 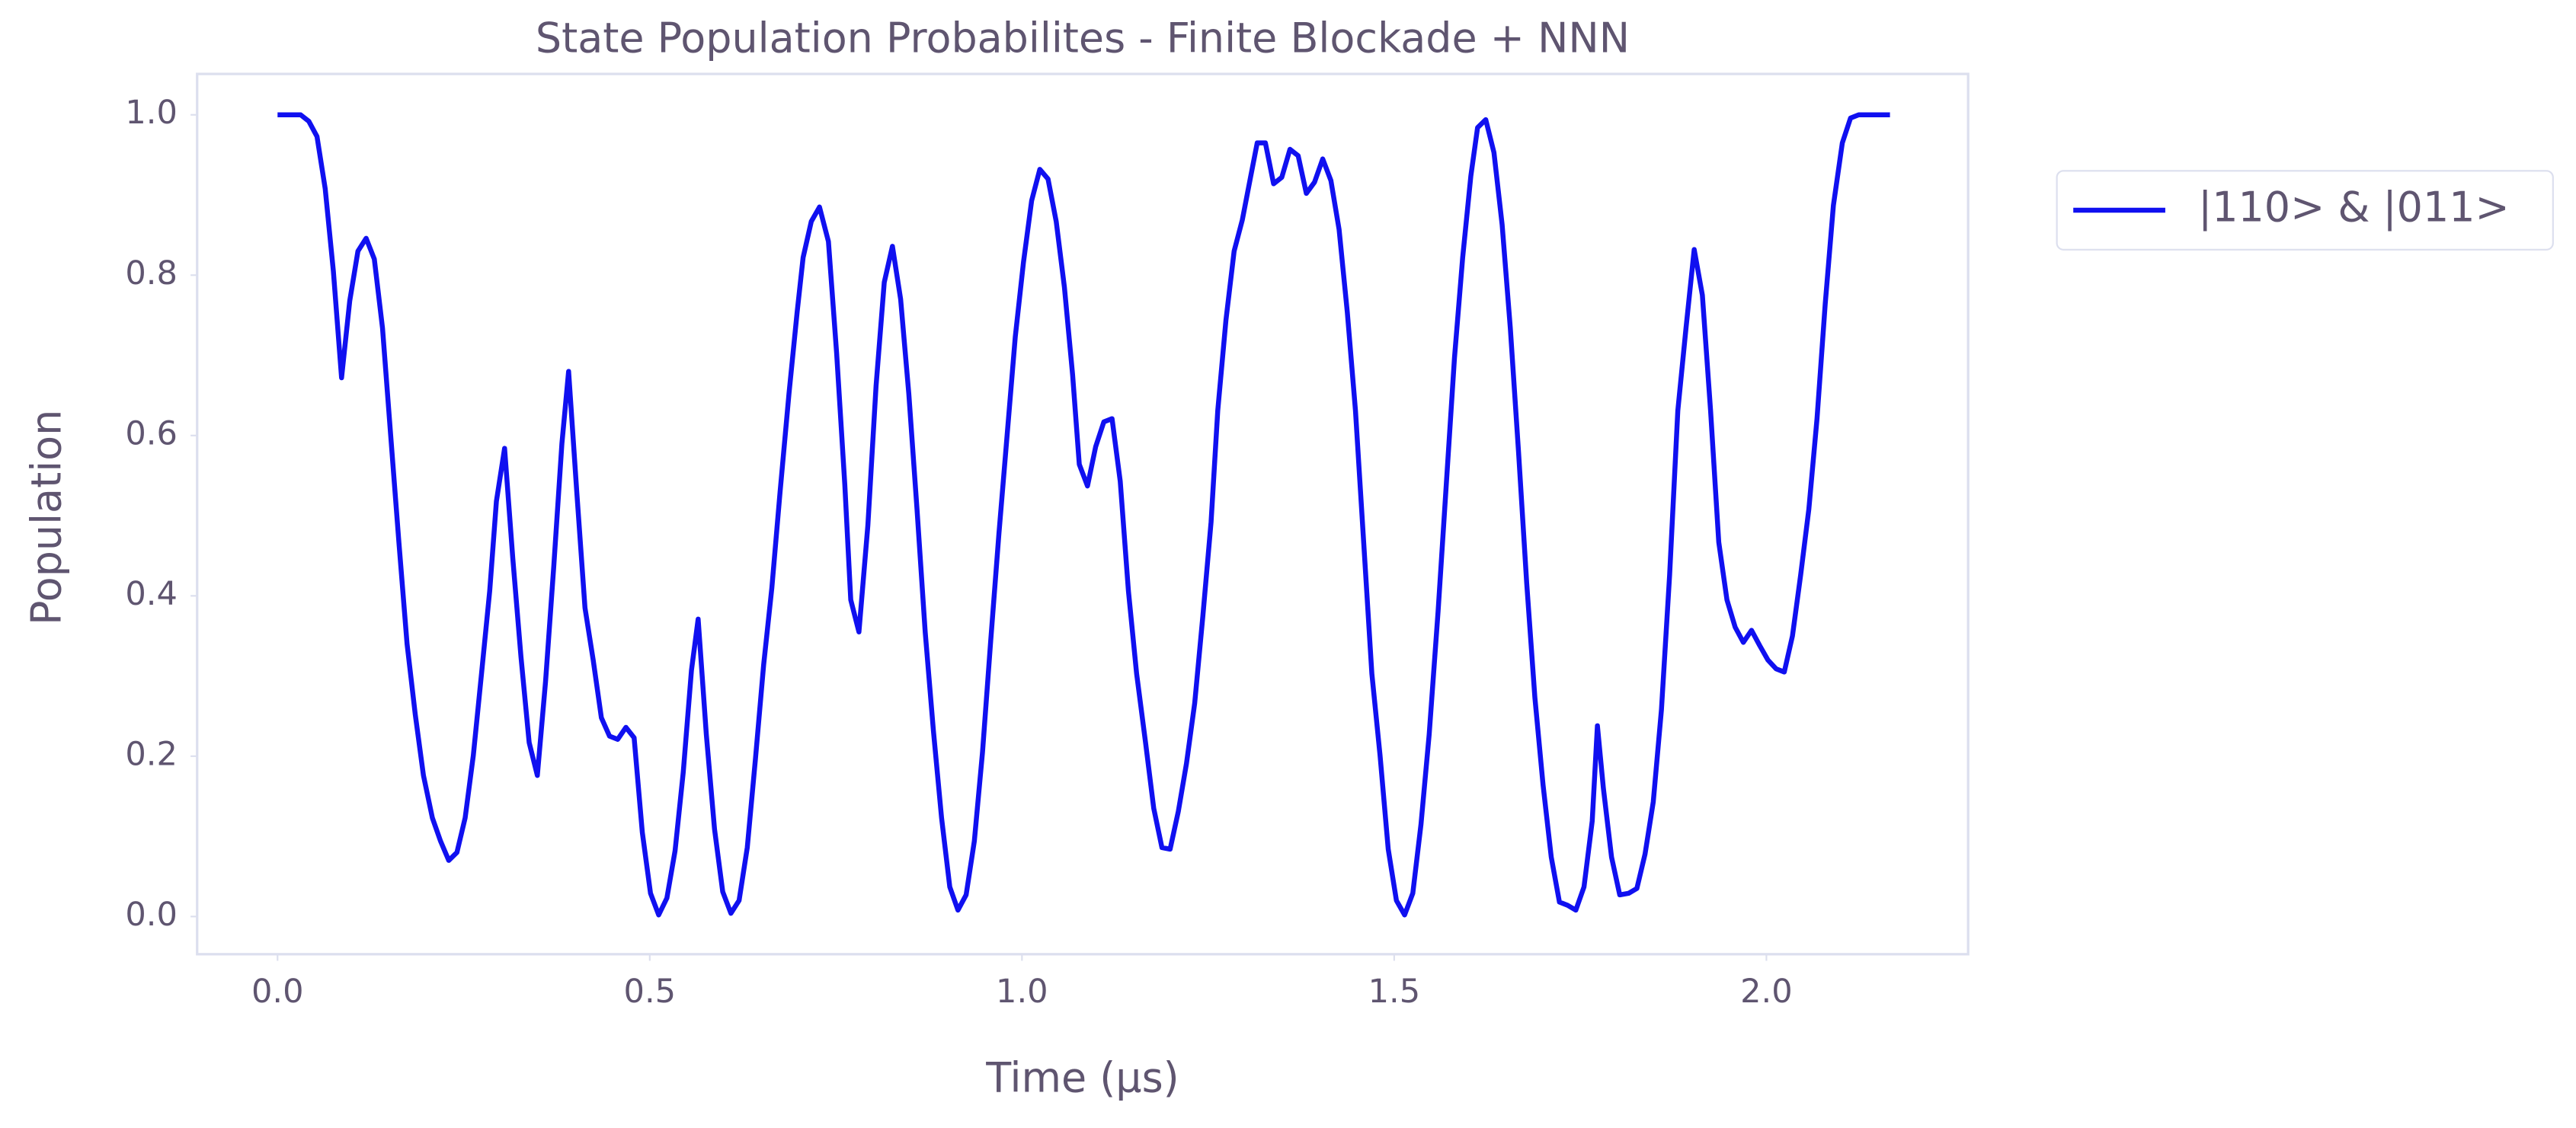 What do you see at coordinates (277, 992) in the screenshot?
I see `x-tick-label: 0.0` at bounding box center [277, 992].